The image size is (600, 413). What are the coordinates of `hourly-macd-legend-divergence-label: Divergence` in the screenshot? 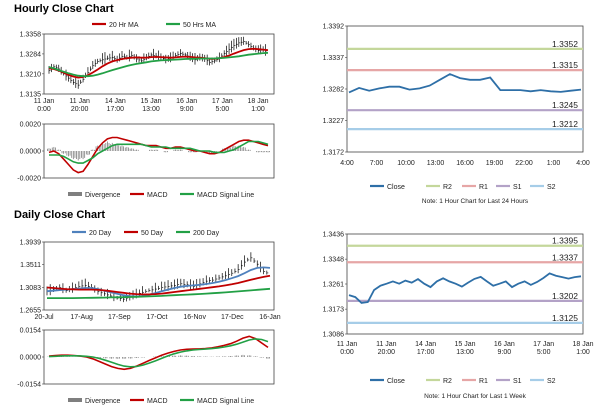 It's located at (103, 195).